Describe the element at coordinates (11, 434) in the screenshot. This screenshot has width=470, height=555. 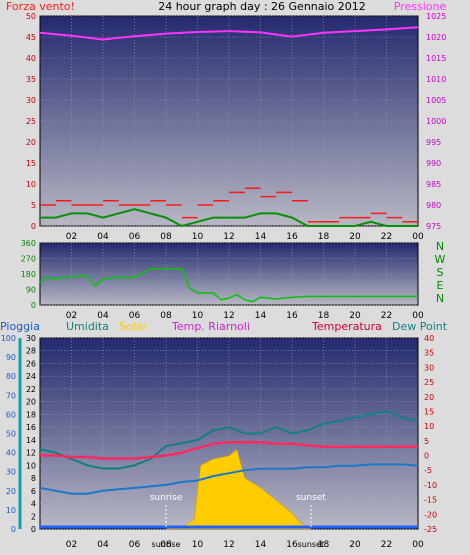
I see `rain-tick-label: 50` at that location.